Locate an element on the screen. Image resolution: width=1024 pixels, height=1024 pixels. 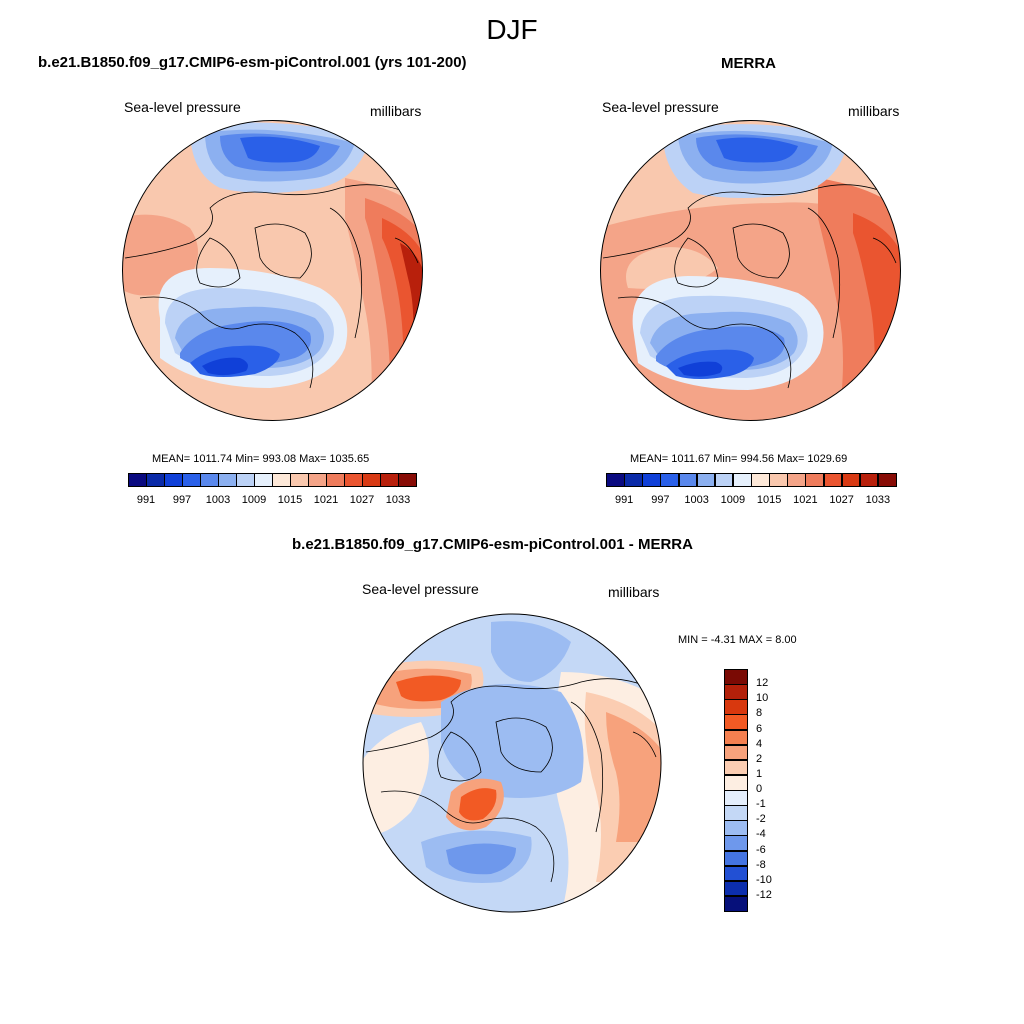
model-units-label: millibars is located at coordinates (396, 111).